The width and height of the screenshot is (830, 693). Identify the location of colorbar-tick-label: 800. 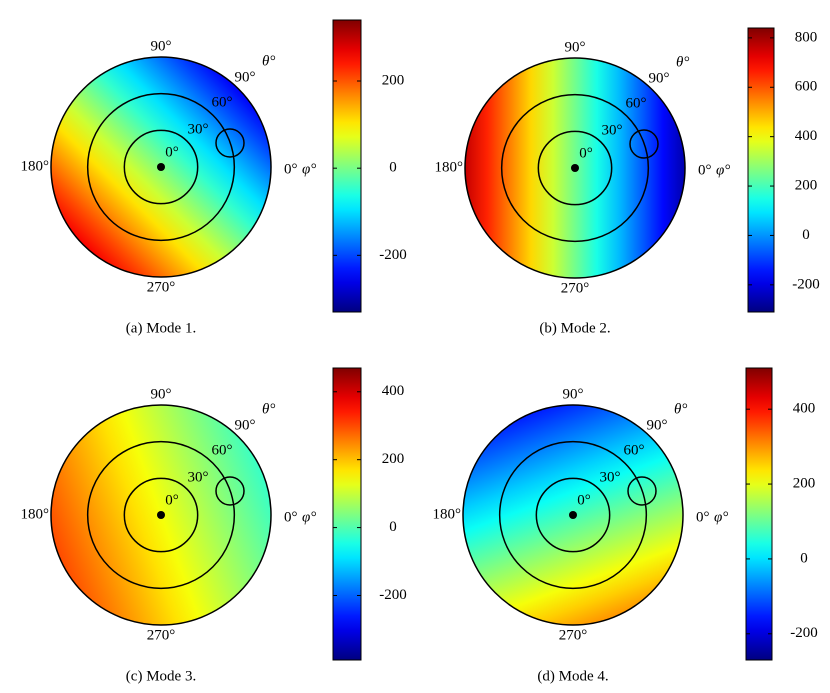
(806, 37).